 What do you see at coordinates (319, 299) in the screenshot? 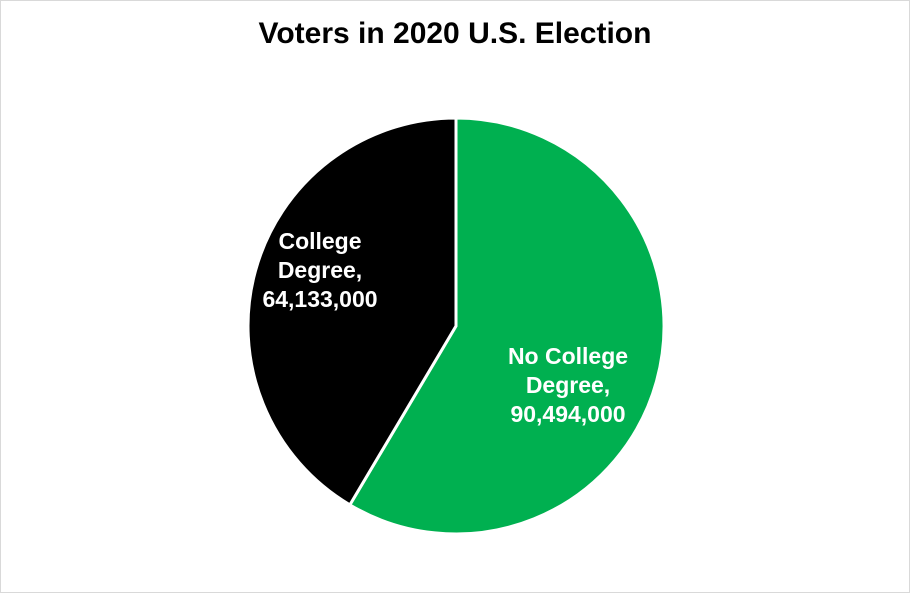
I see `slice-label-line: 64,133,000` at bounding box center [319, 299].